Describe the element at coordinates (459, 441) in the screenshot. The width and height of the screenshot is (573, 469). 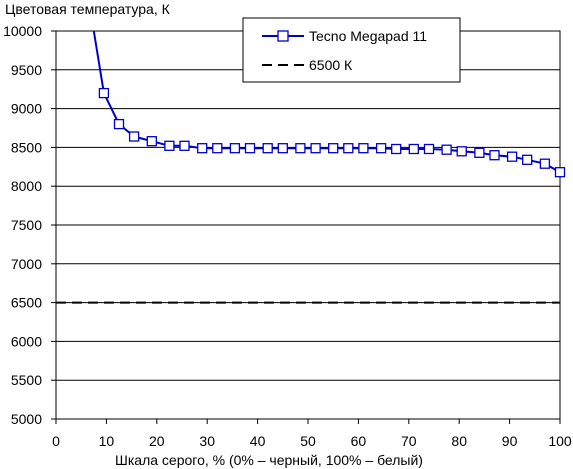
I see `x-tick-label: 80` at that location.